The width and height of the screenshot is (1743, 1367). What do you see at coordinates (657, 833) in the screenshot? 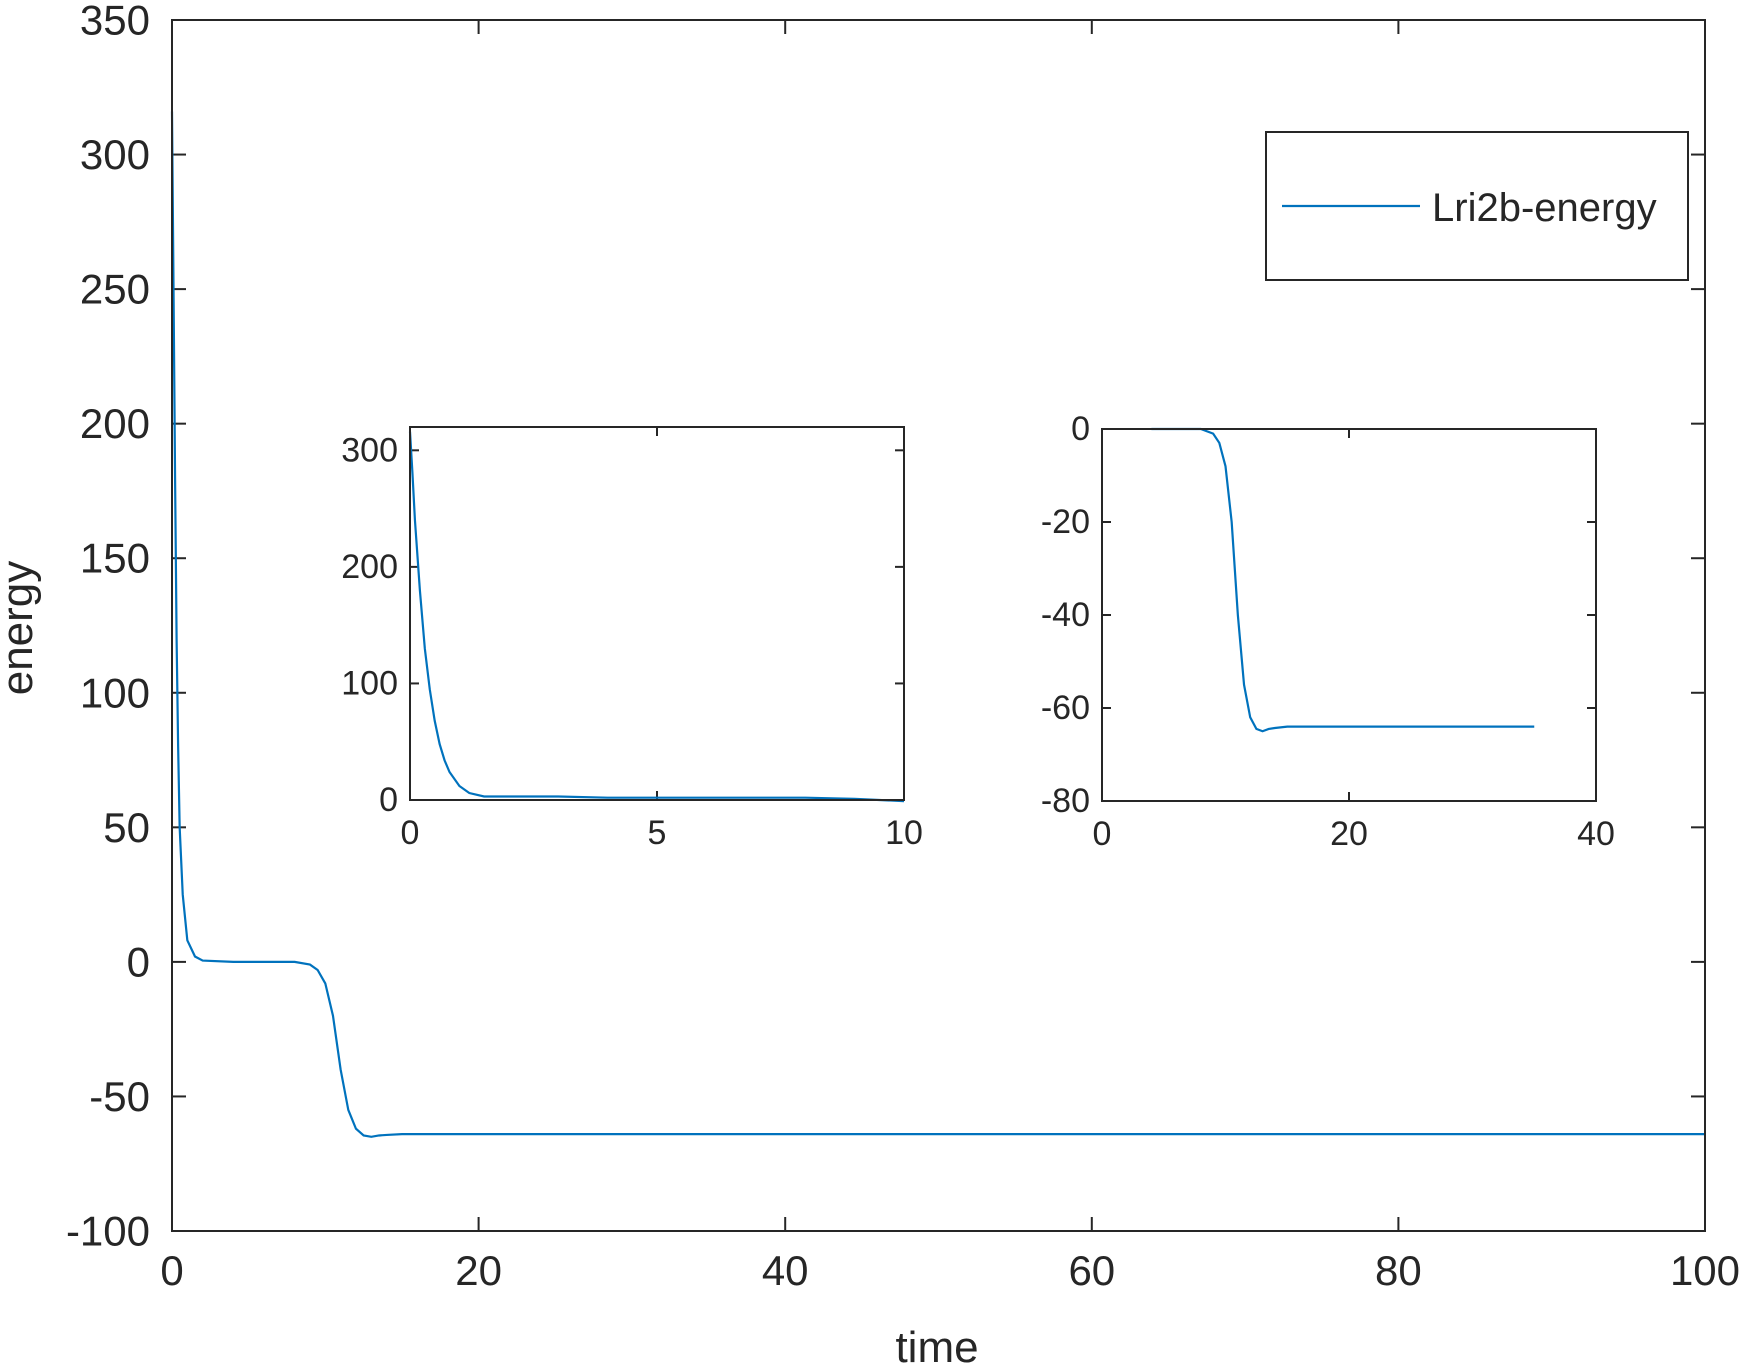
I see `inset-left-x-tick-label: 5` at bounding box center [657, 833].